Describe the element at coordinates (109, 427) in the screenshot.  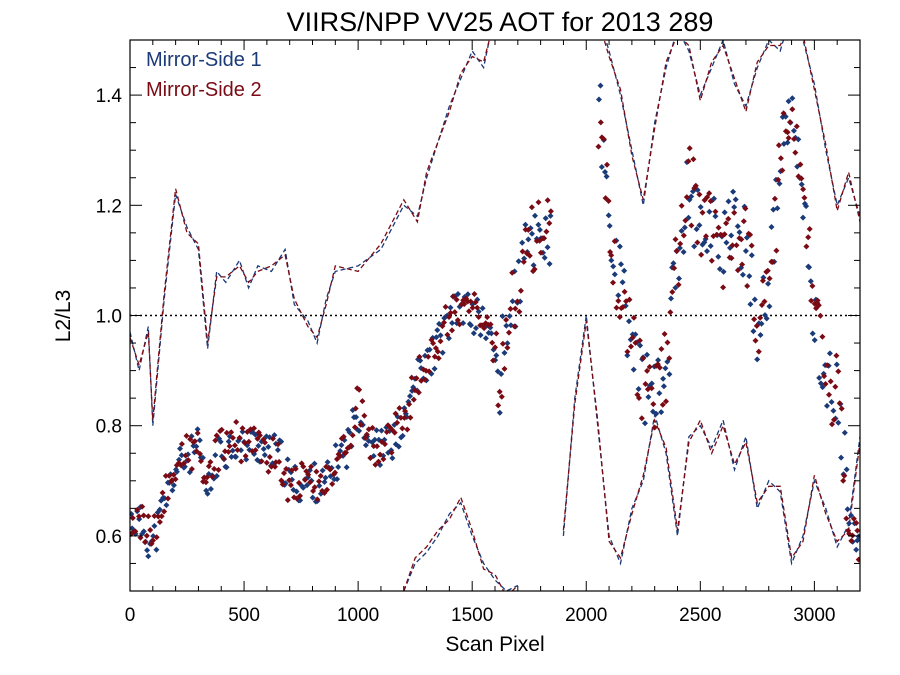
I see `y-tick-label: 0.8` at that location.